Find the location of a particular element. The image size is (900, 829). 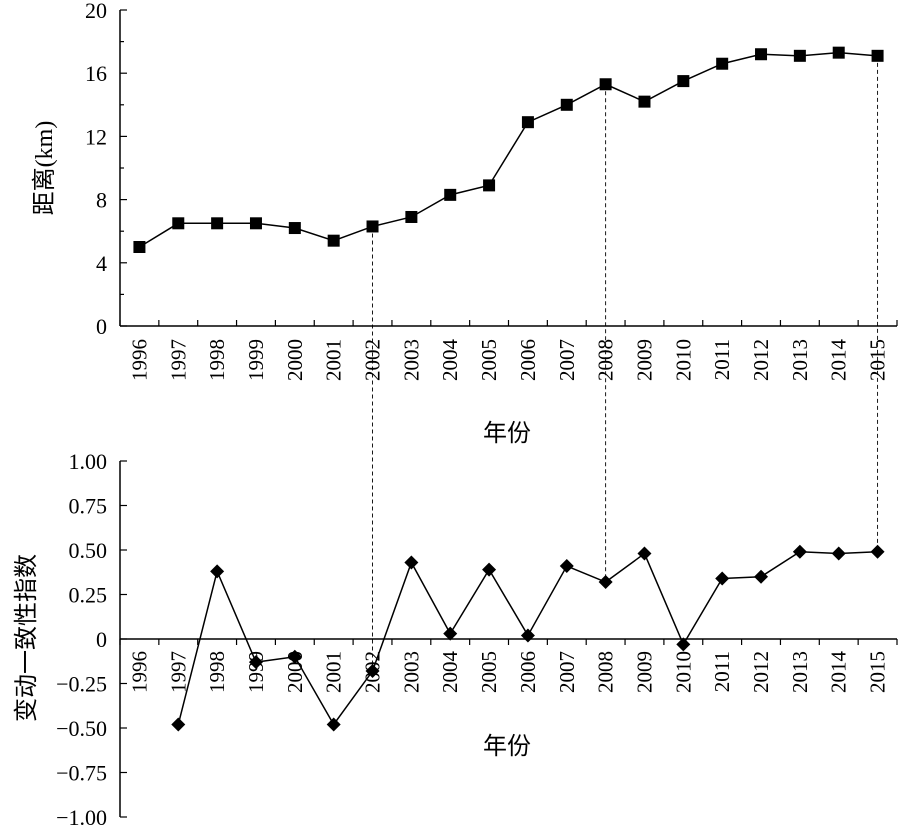

consistency-x-tick-label: 2013 is located at coordinates (800, 672).